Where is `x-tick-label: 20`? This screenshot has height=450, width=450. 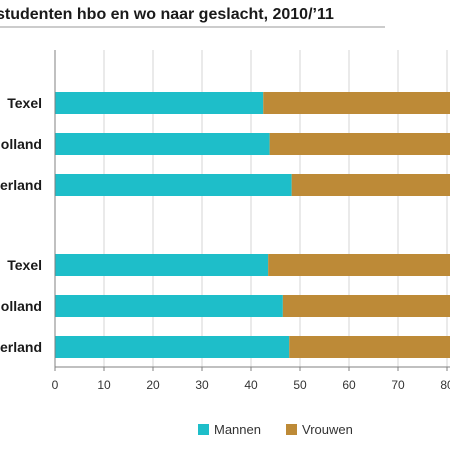 x-tick-label: 20 is located at coordinates (153, 385).